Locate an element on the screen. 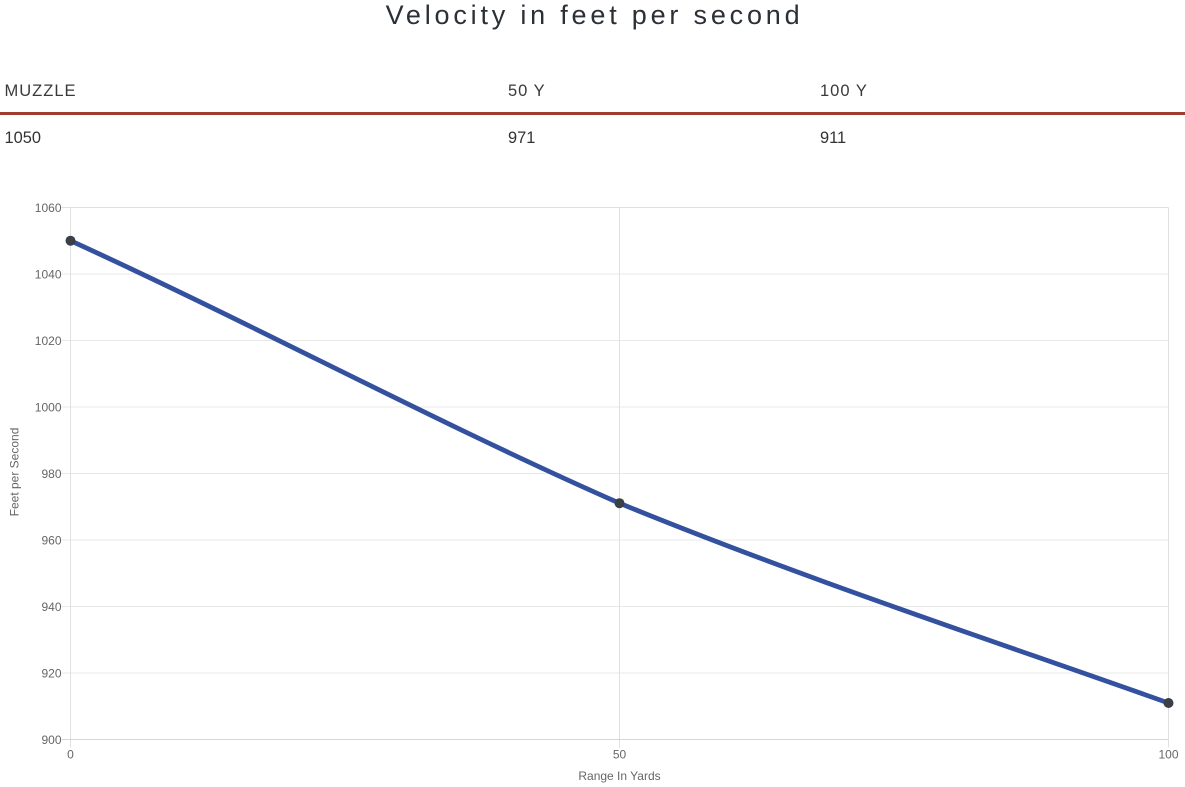 The width and height of the screenshot is (1185, 787). svg-text: 960 is located at coordinates (51, 540).